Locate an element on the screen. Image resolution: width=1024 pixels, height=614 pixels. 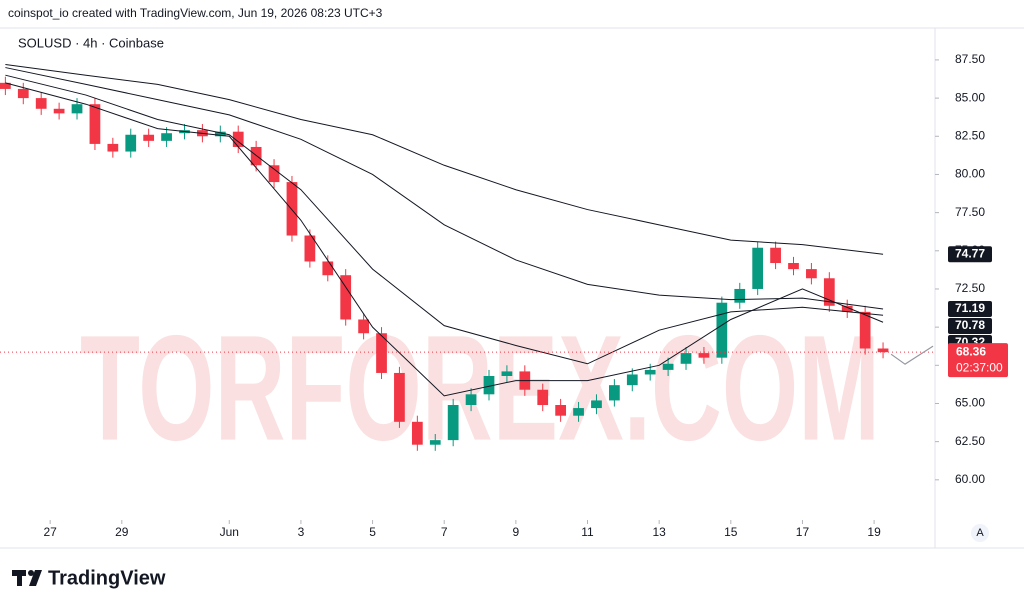
price-tag-label: 74.77 is located at coordinates (970, 253).